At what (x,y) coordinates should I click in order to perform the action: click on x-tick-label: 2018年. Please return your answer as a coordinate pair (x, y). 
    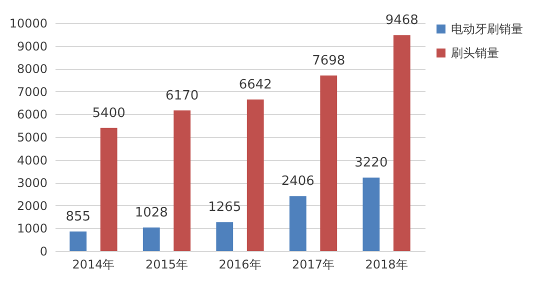
    Looking at the image, I should click on (386, 265).